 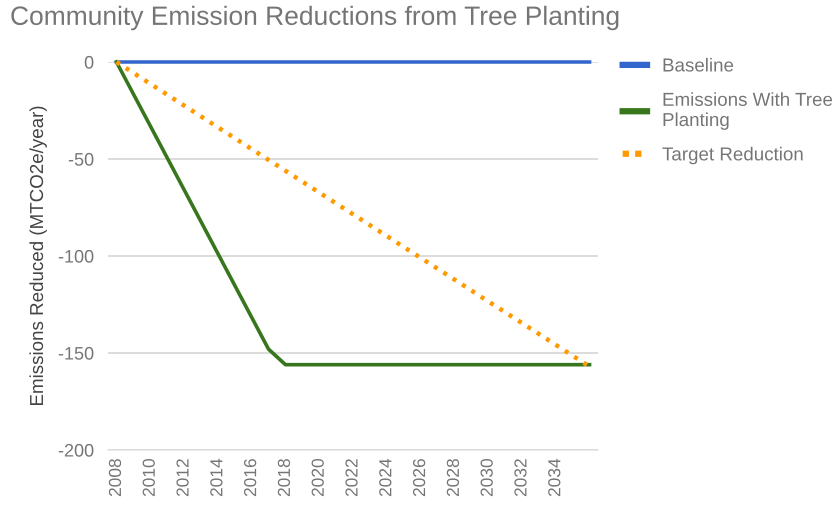 I want to click on legend-label: Target Reduction, so click(x=732, y=155).